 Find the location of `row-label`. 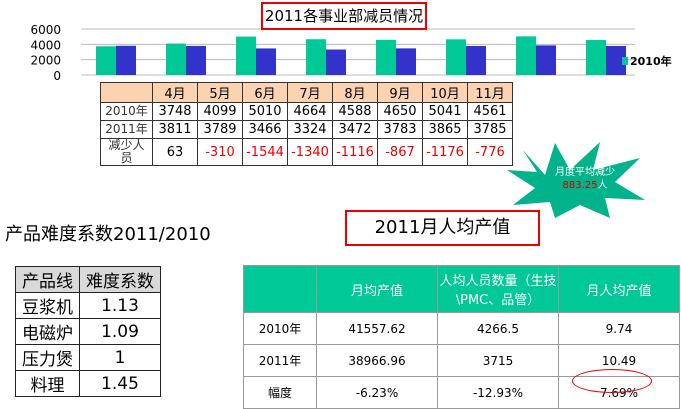

row-label is located at coordinates (126, 92).